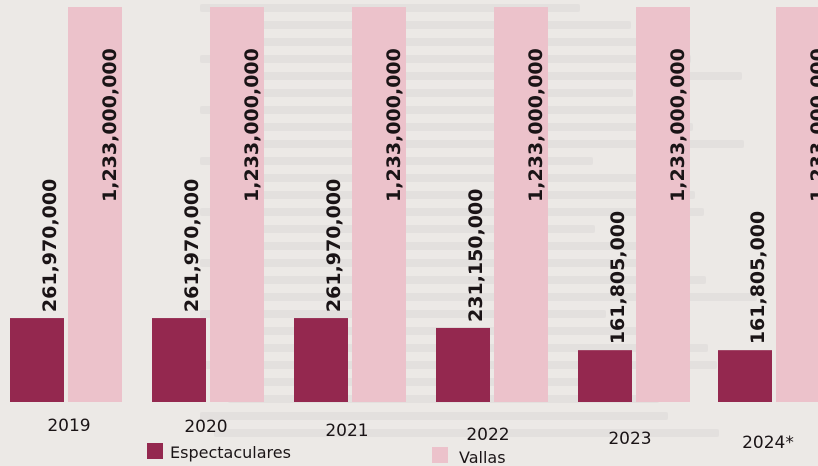 This screenshot has width=818, height=466. I want to click on label-espectaculares-2019: 261,970,000, so click(50, 245).